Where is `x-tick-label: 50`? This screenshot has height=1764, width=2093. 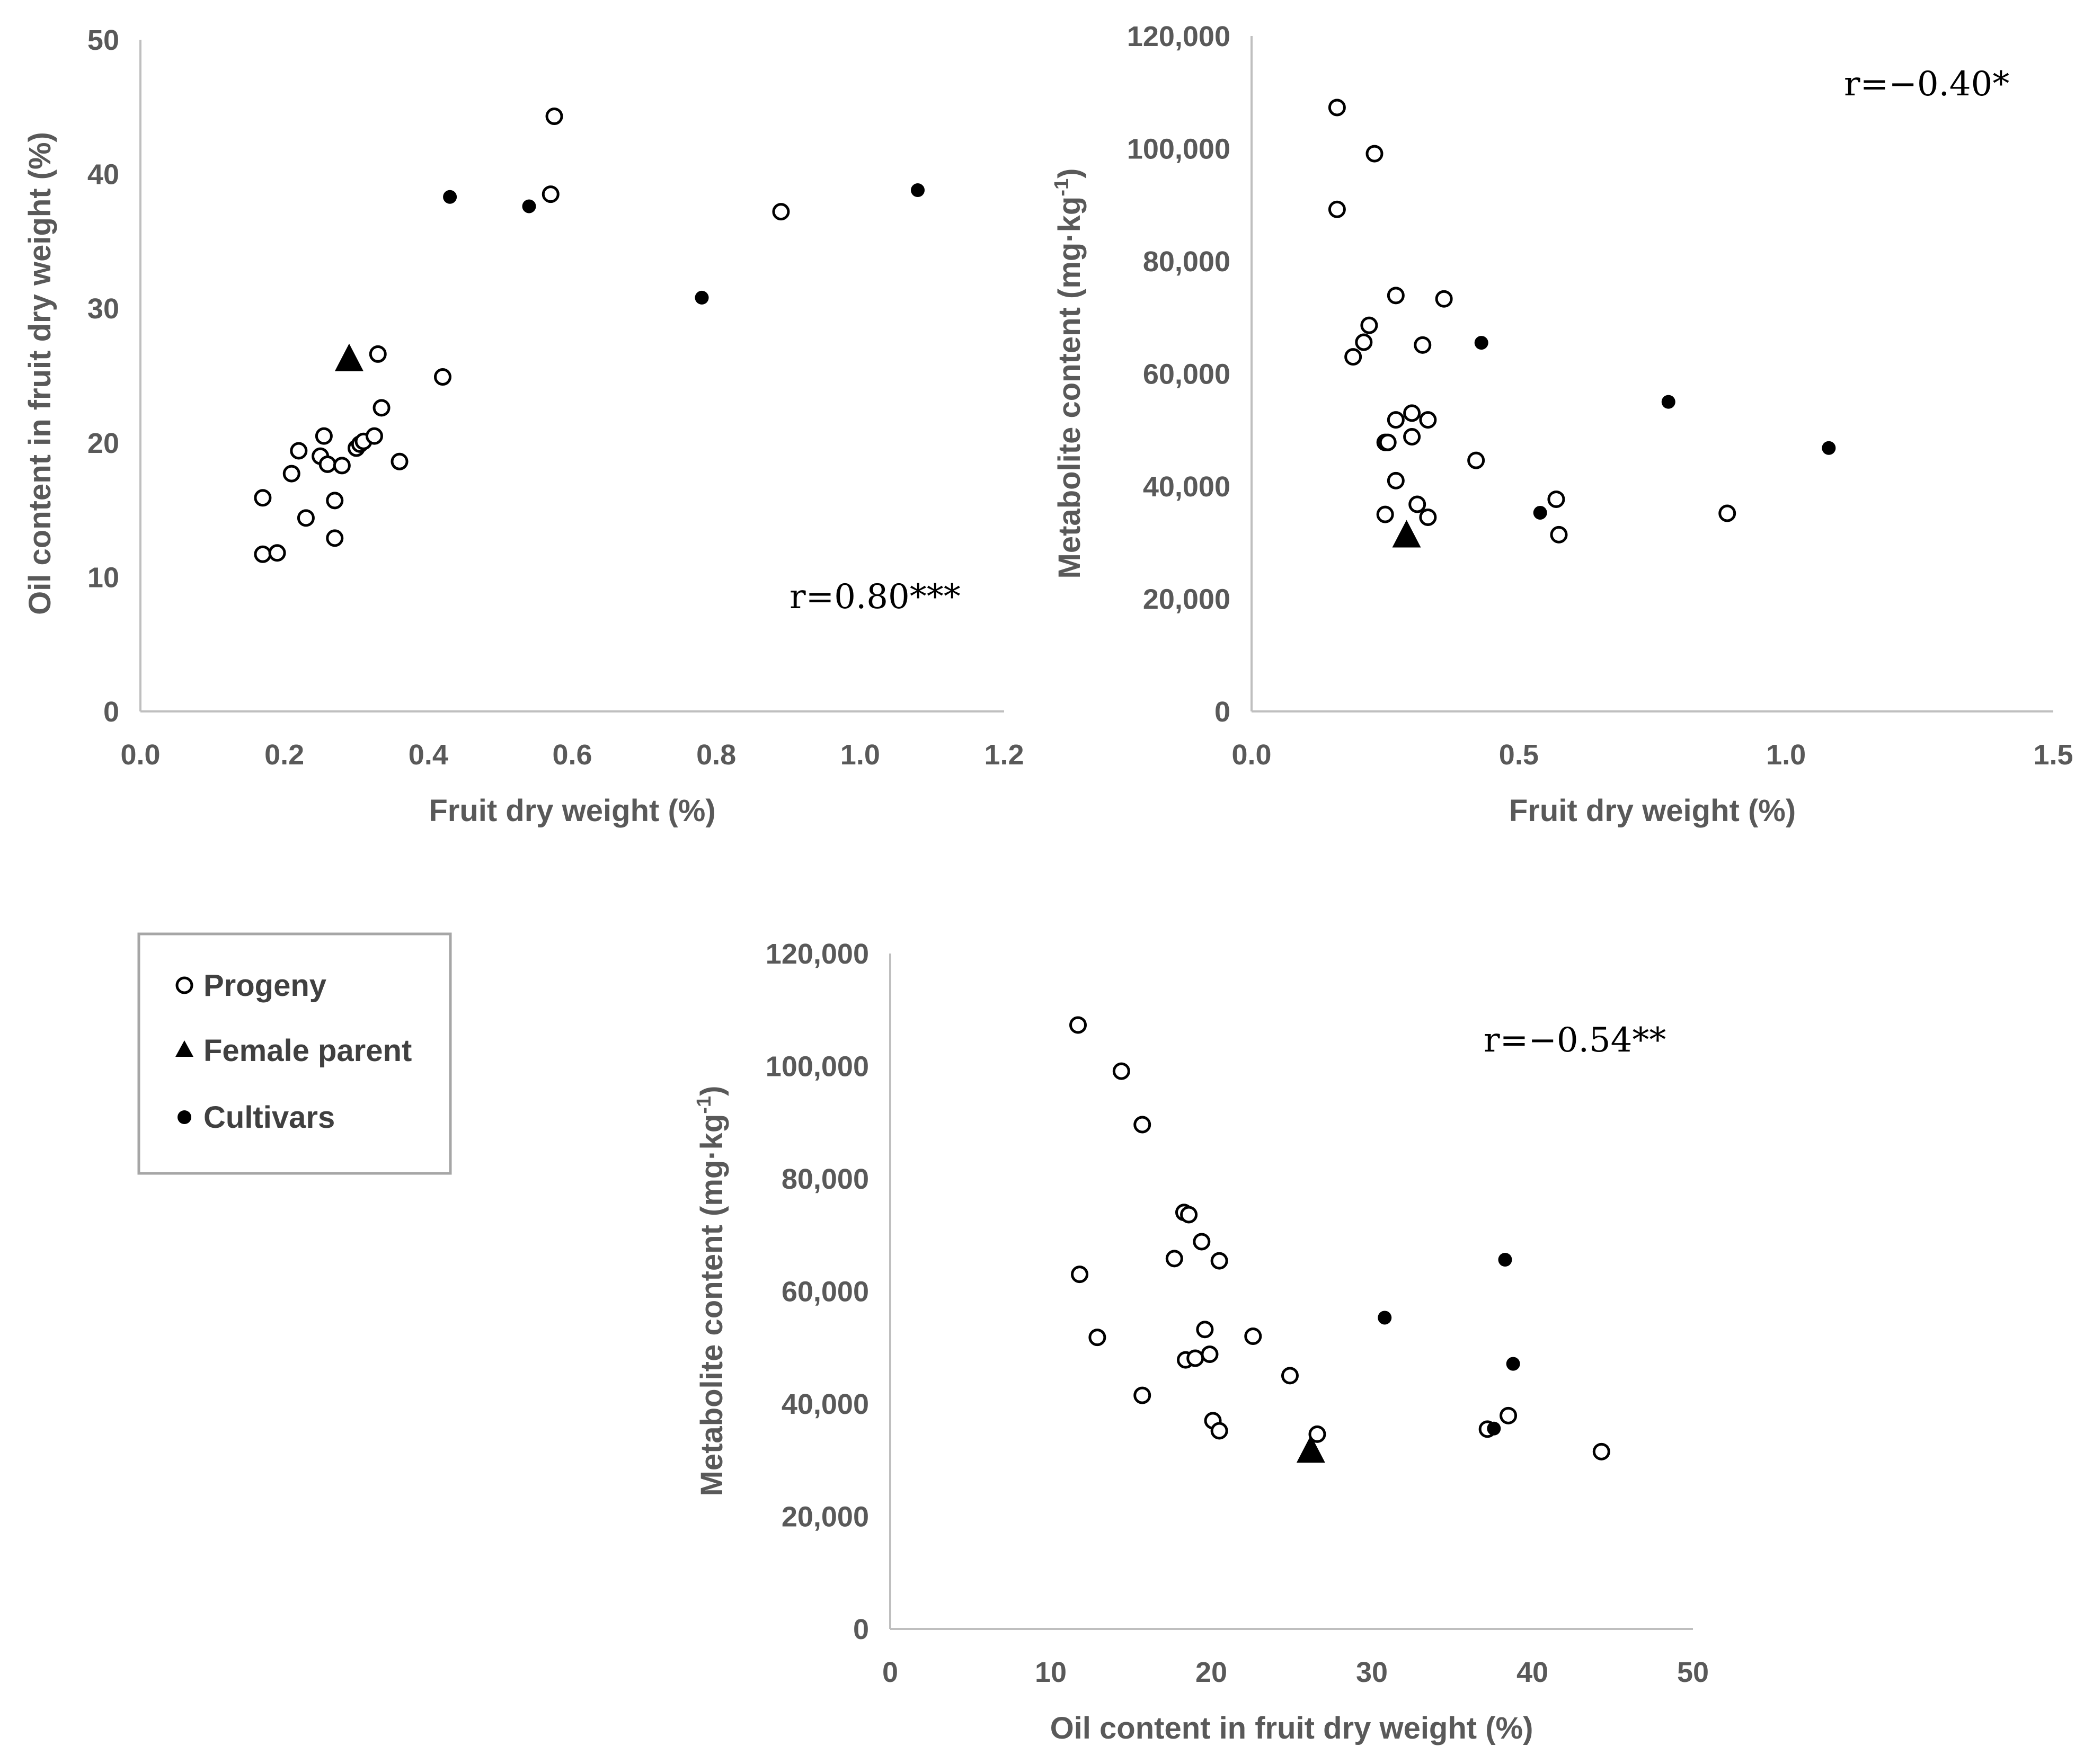 x-tick-label: 50 is located at coordinates (1693, 1672).